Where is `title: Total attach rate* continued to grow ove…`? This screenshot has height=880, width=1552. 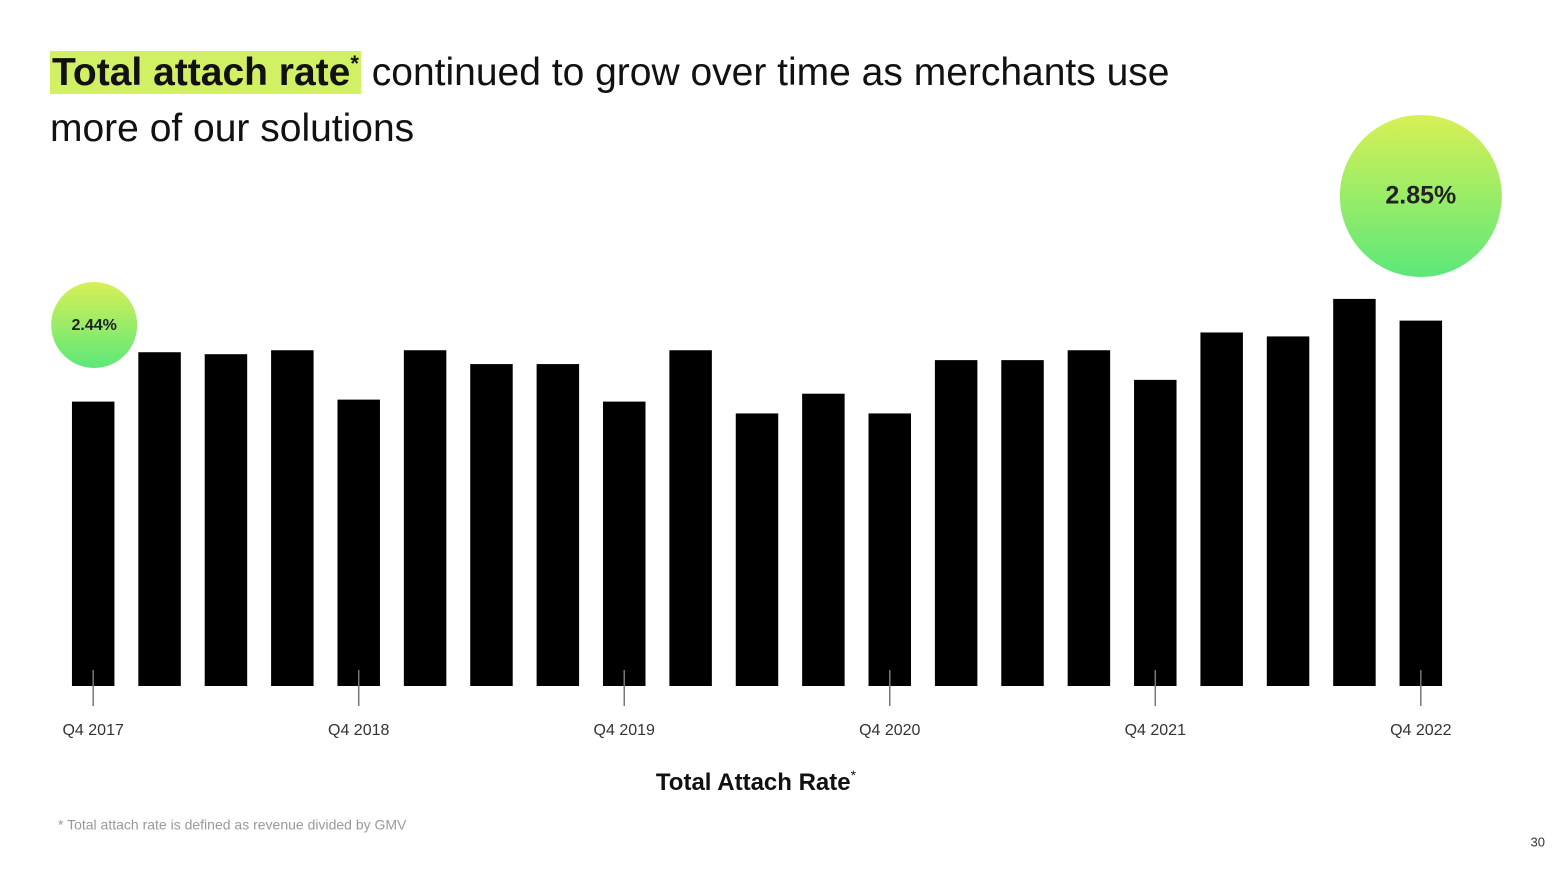
title: Total attach rate* continued to grow ove… is located at coordinates (625, 96).